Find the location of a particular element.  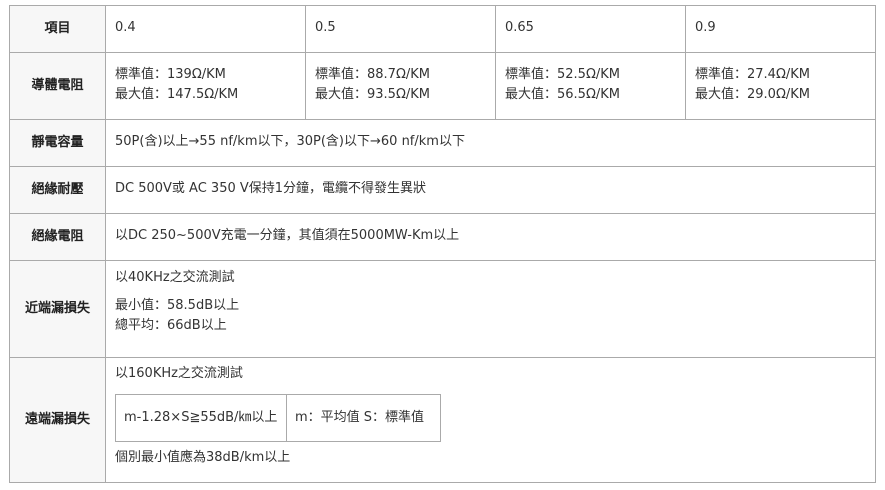

formula-legend: m：平均值 S：標準值 is located at coordinates (363, 418).